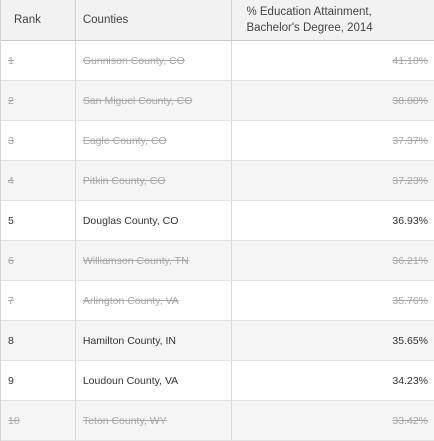 The height and width of the screenshot is (441, 434). I want to click on county-cell: Douglas County, CO, so click(154, 220).